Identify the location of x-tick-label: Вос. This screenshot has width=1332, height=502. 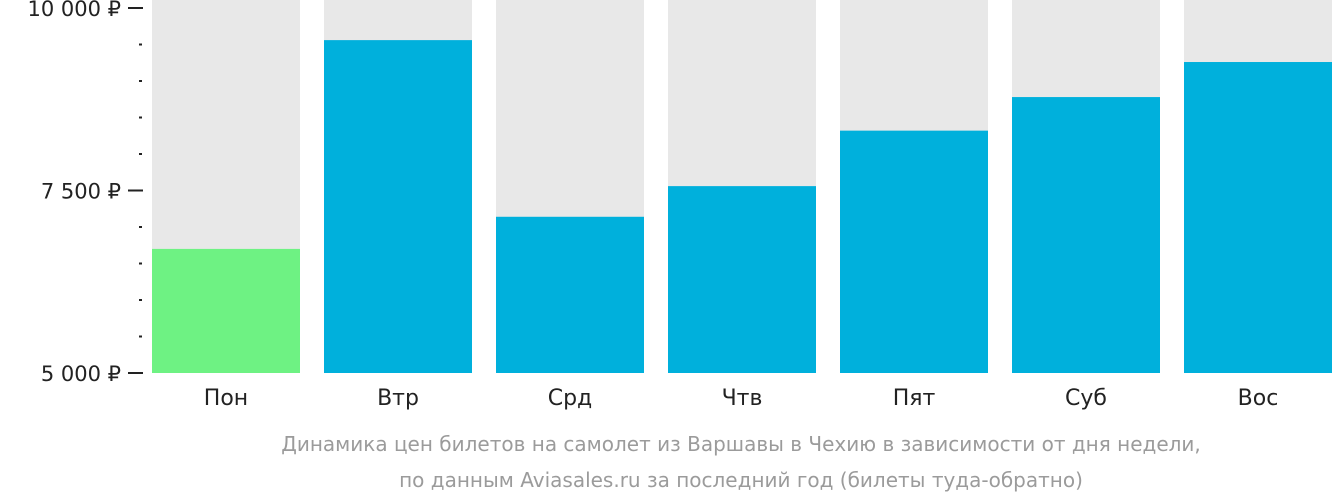
(1258, 398).